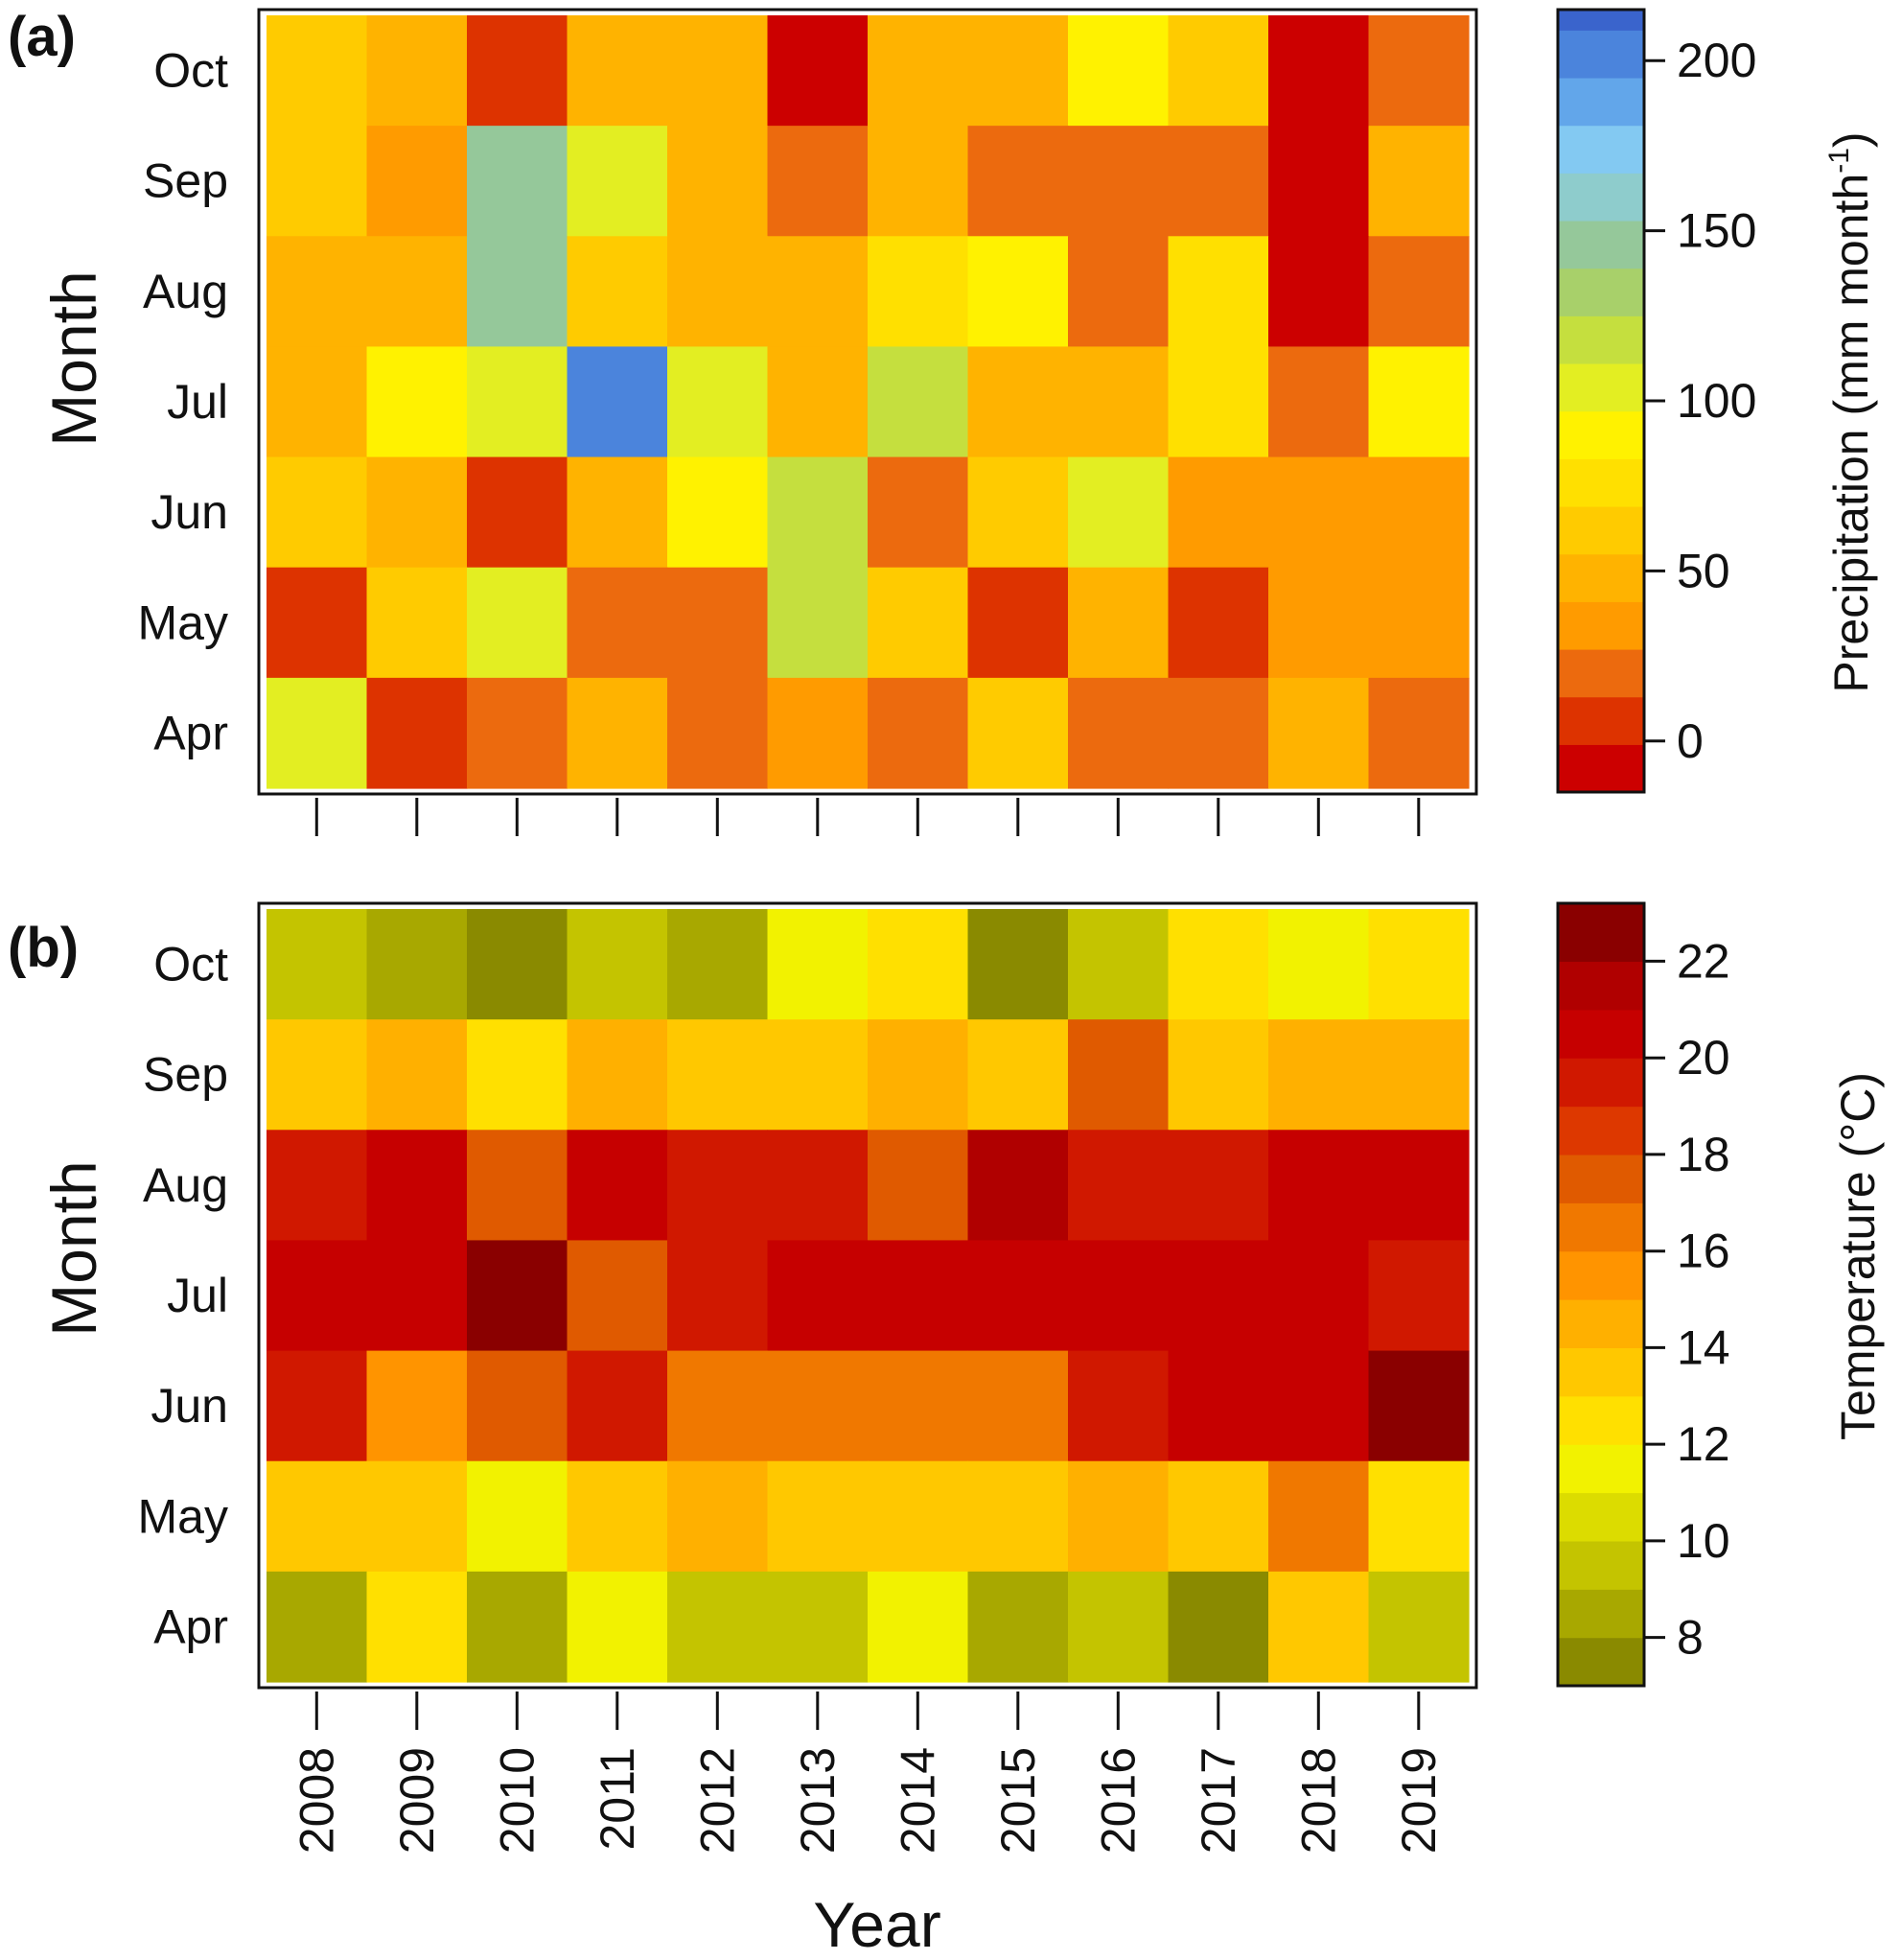 The image size is (1902, 1960). I want to click on heatmap-a-cell-apr-2017, so click(1218, 733).